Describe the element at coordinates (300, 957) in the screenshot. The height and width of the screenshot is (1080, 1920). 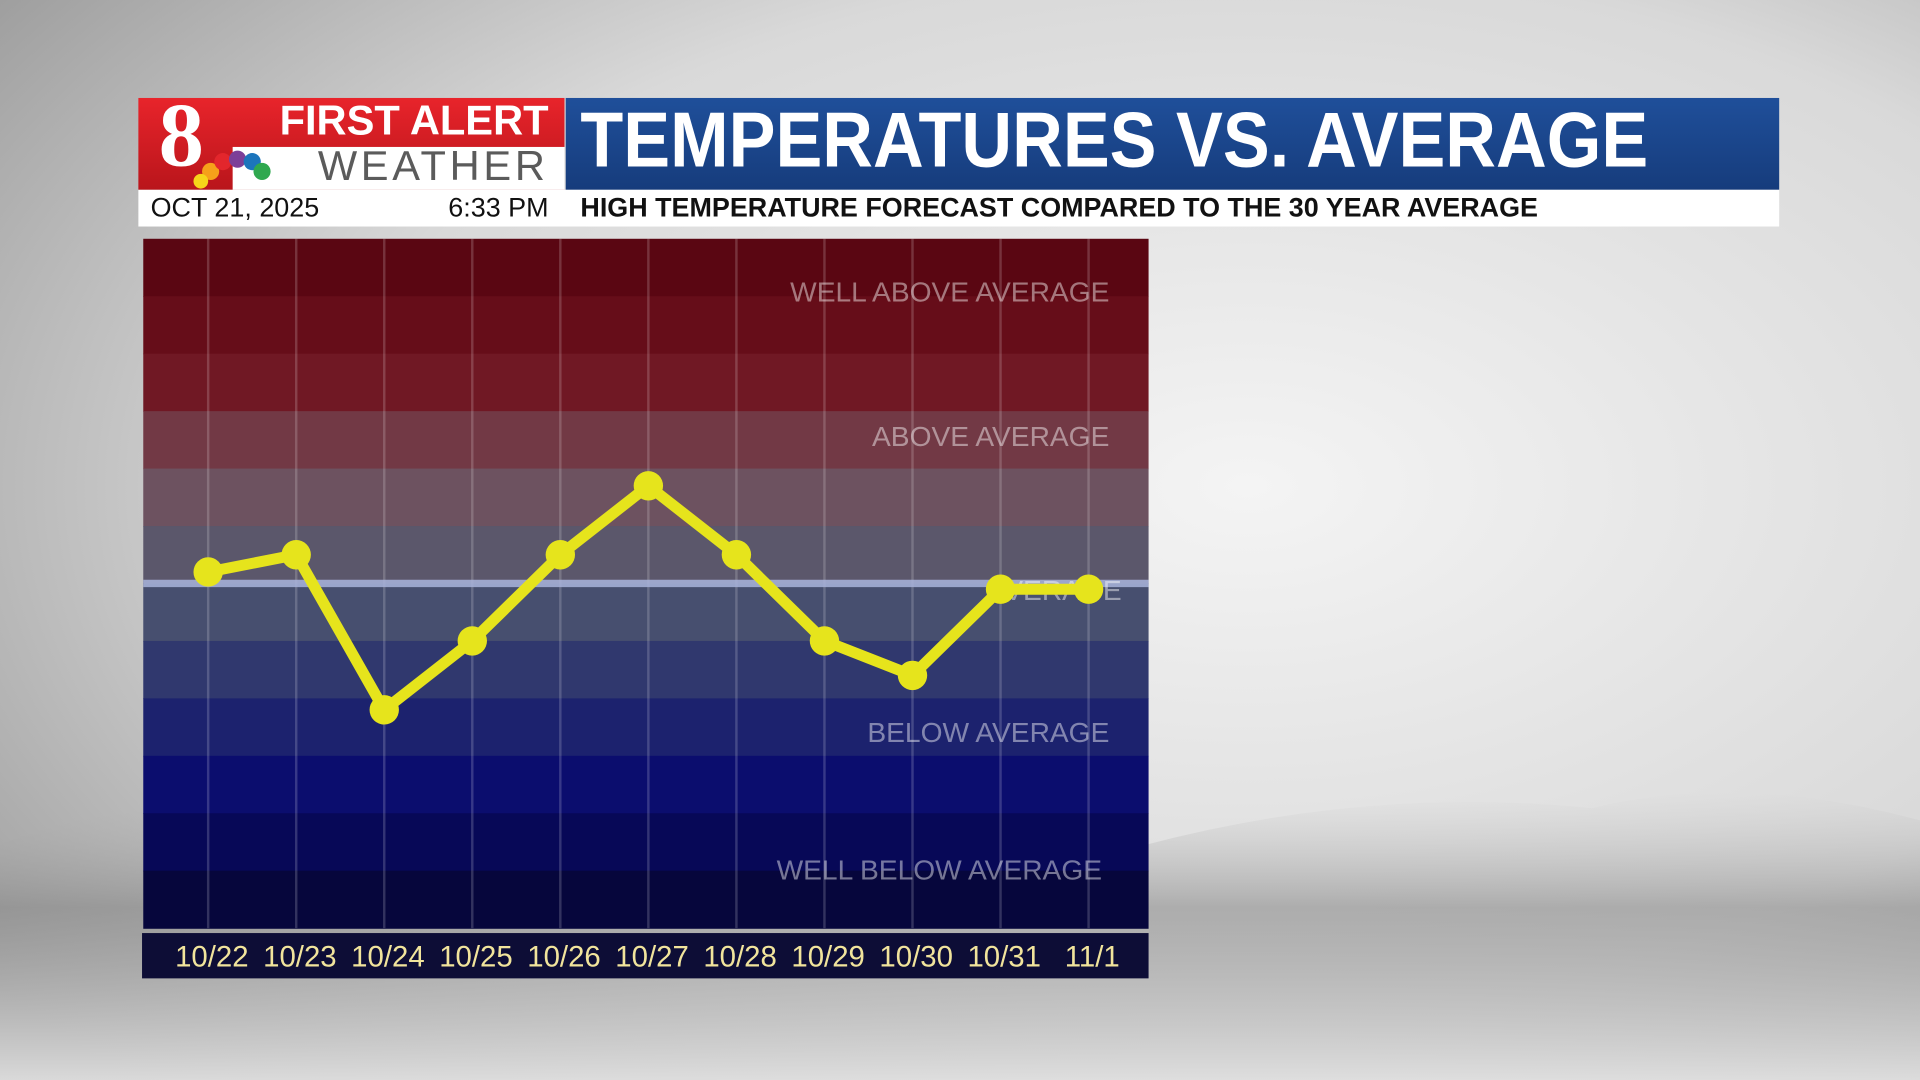
I see `x-tick-label: 10/23` at that location.